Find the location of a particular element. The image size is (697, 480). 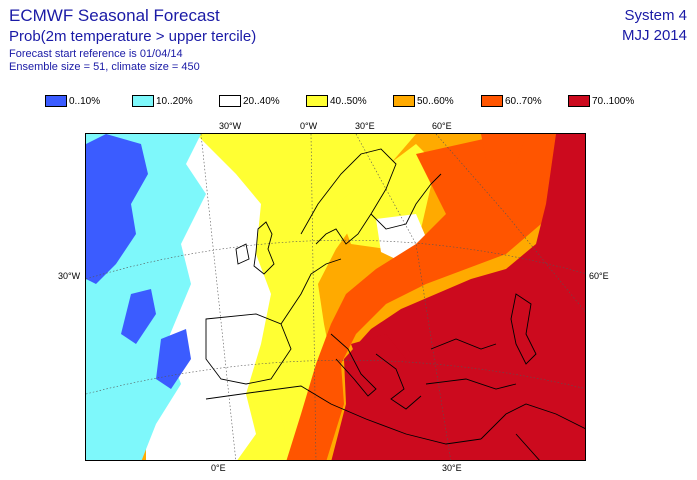

legend-label: 60..70% is located at coordinates (523, 101).